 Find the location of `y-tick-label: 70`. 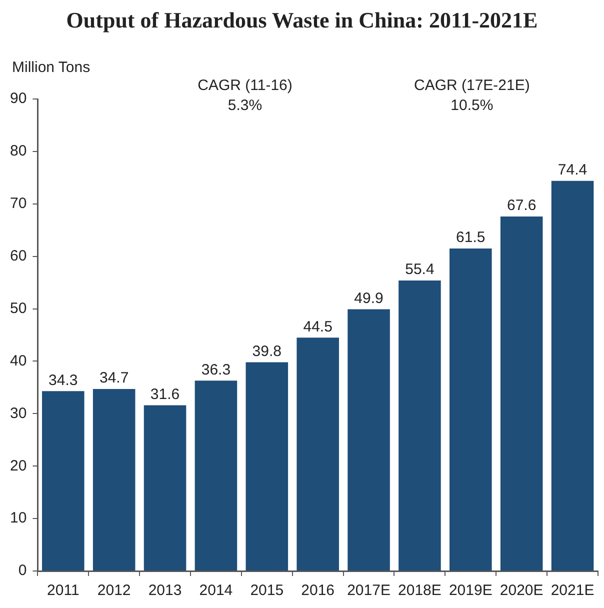

y-tick-label: 70 is located at coordinates (18, 203).